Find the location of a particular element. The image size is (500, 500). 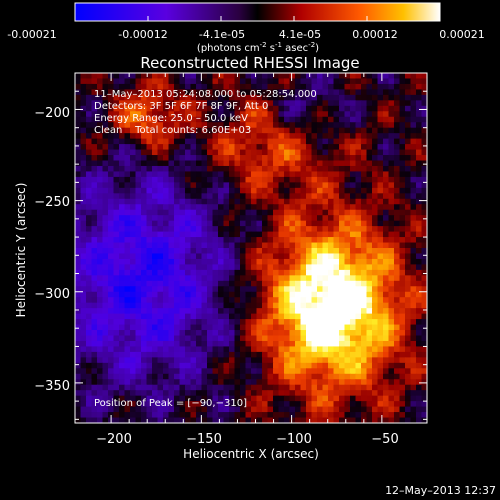

colorbar-tick-label-4: 0.00012 is located at coordinates (375, 34).